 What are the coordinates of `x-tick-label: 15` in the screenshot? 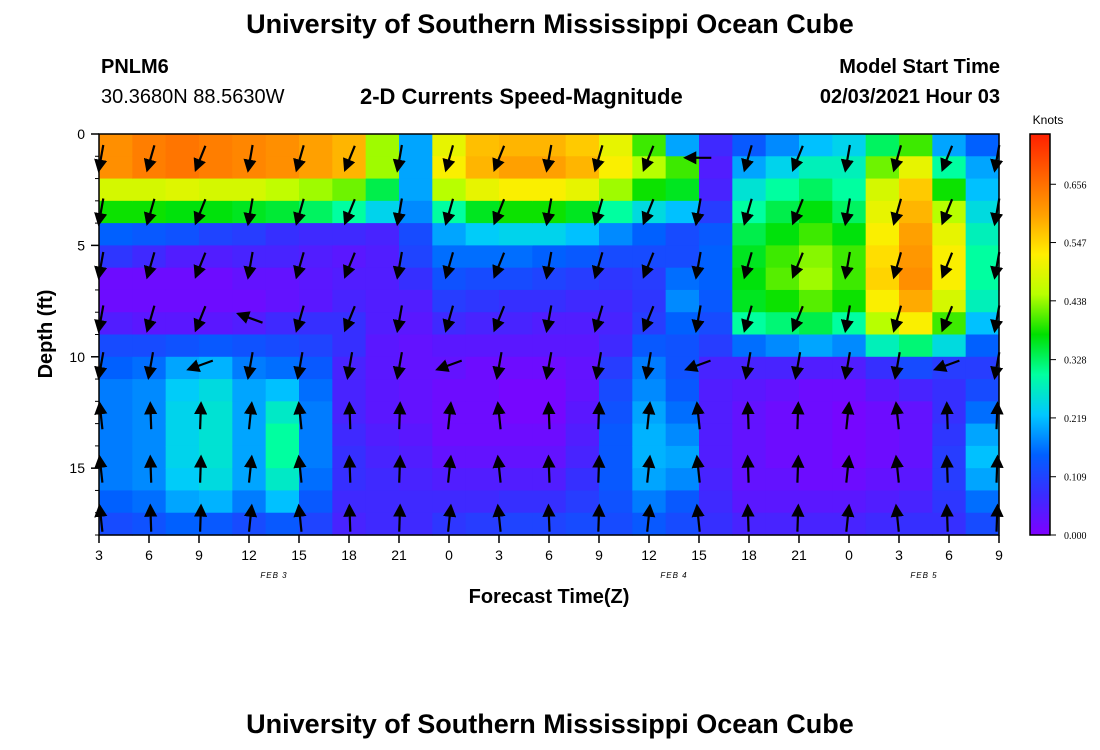 It's located at (299, 555).